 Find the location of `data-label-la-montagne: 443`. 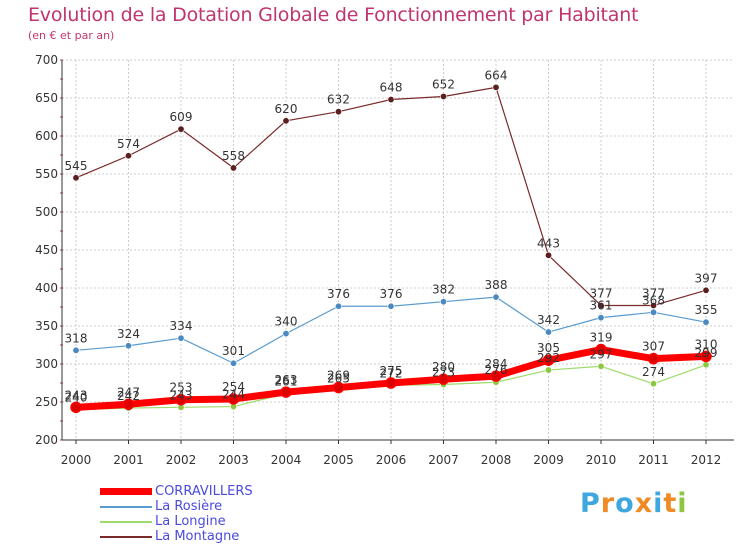

data-label-la-montagne: 443 is located at coordinates (548, 243).